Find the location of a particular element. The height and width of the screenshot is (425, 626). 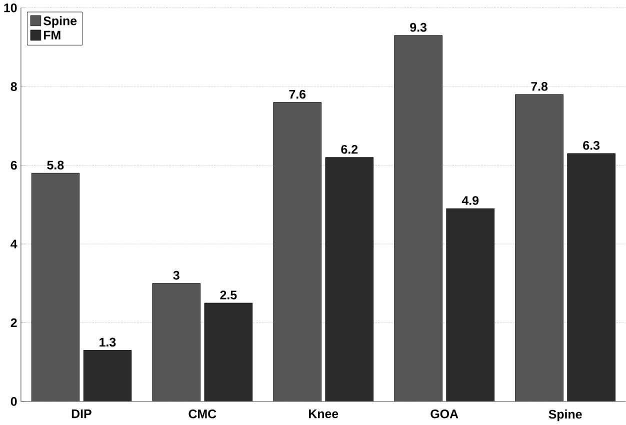

y-tick-label: 8 is located at coordinates (13, 87).